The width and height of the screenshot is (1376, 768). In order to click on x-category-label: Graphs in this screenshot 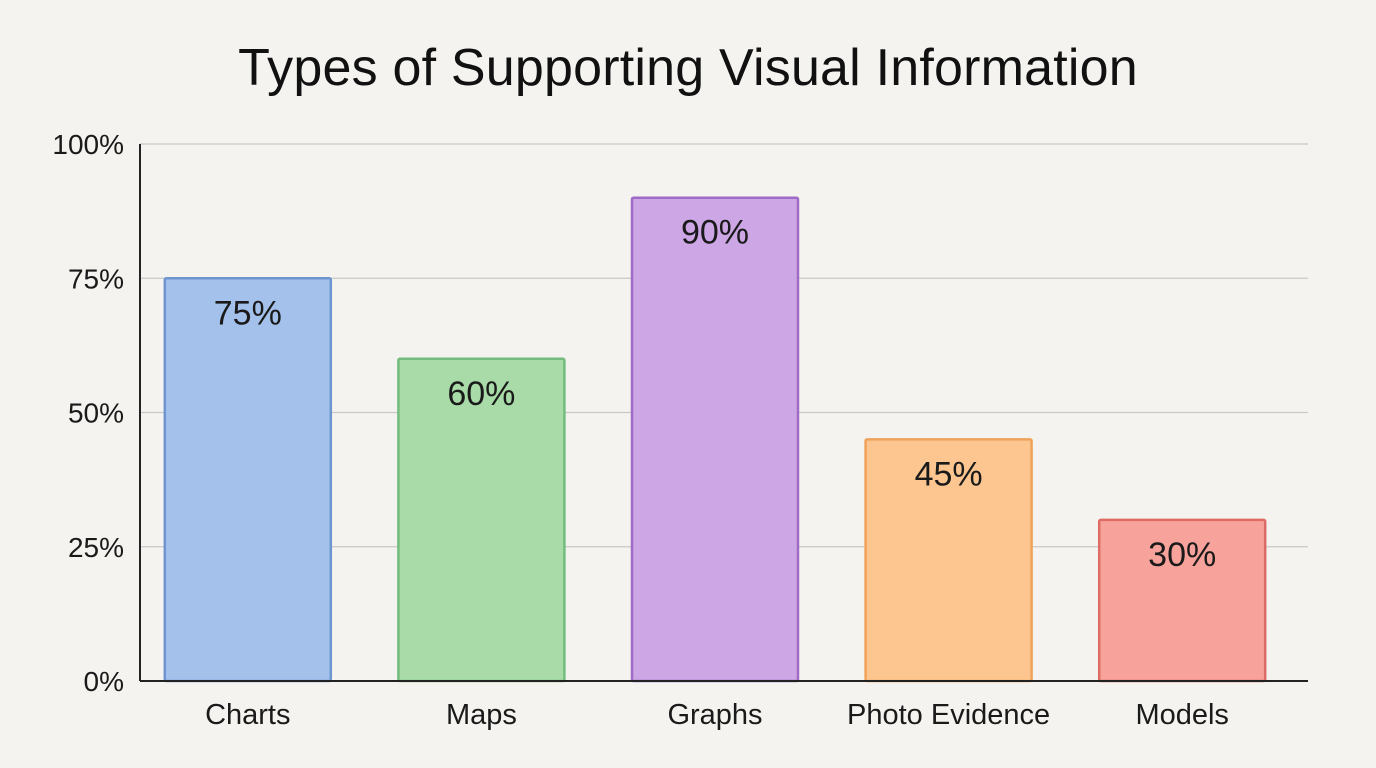, I will do `click(714, 715)`.